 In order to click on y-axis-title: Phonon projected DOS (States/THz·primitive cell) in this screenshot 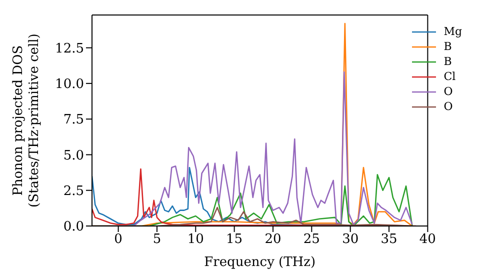, I will do `click(26, 120)`.